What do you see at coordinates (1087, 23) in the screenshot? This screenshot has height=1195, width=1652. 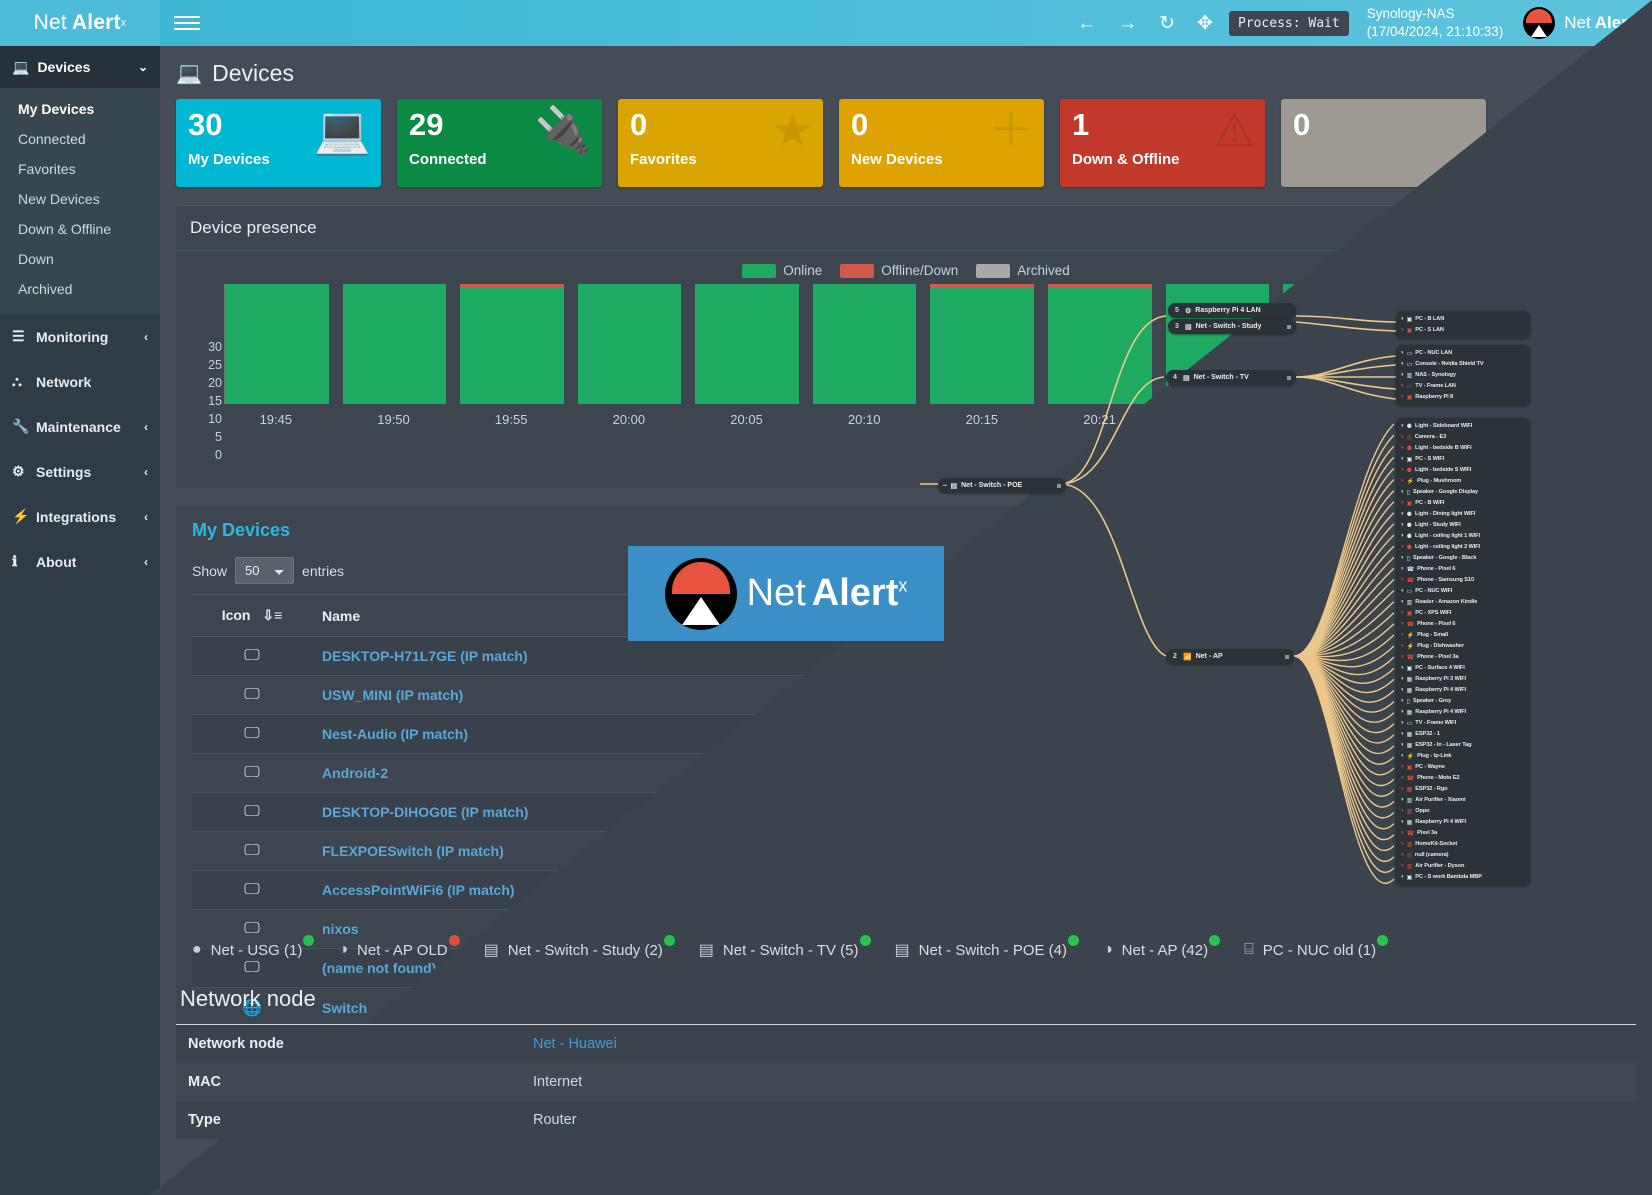 I see `back-arrow-icon: ←` at bounding box center [1087, 23].